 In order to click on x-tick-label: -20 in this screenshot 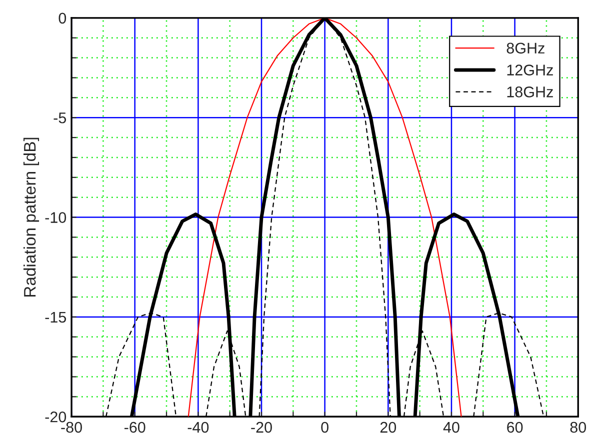, I will do `click(261, 427)`.